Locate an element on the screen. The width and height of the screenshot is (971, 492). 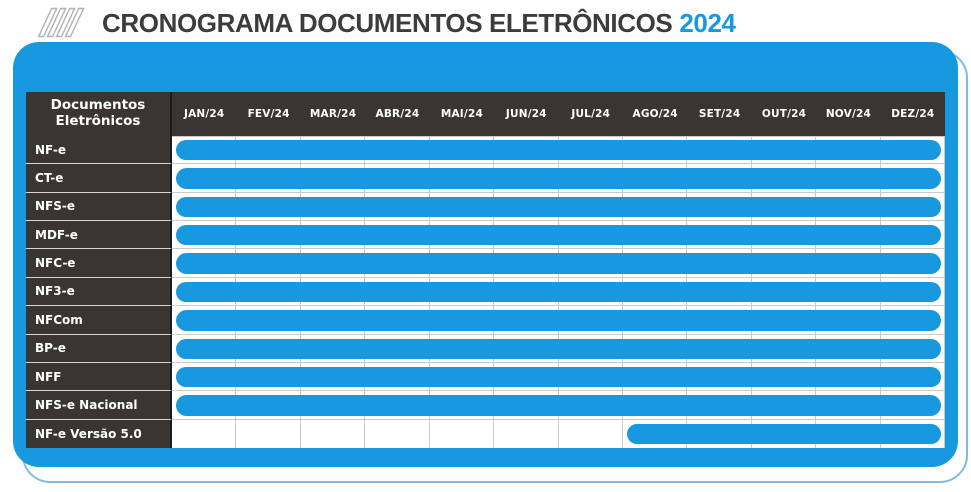
month-header: JUL/24 is located at coordinates (591, 114).